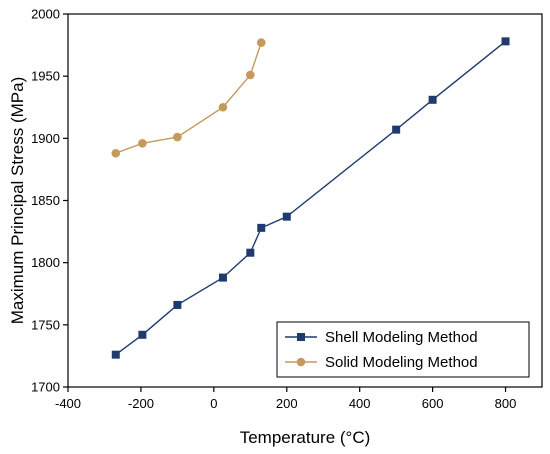 Image resolution: width=550 pixels, height=454 pixels. I want to click on legend-box, so click(403, 349).